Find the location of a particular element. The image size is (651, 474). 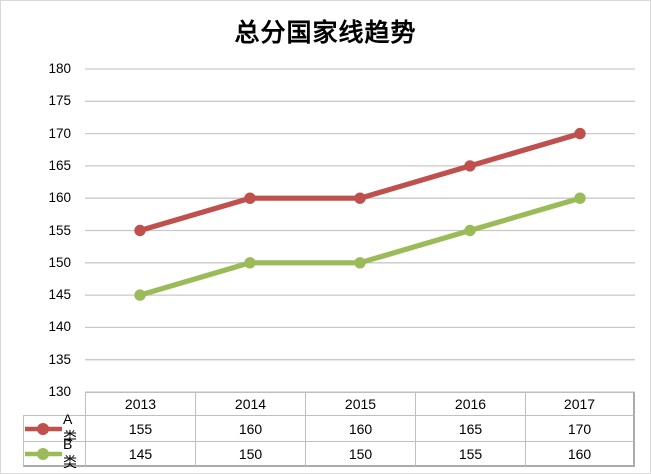

year-header-cell: 2016 is located at coordinates (470, 403).